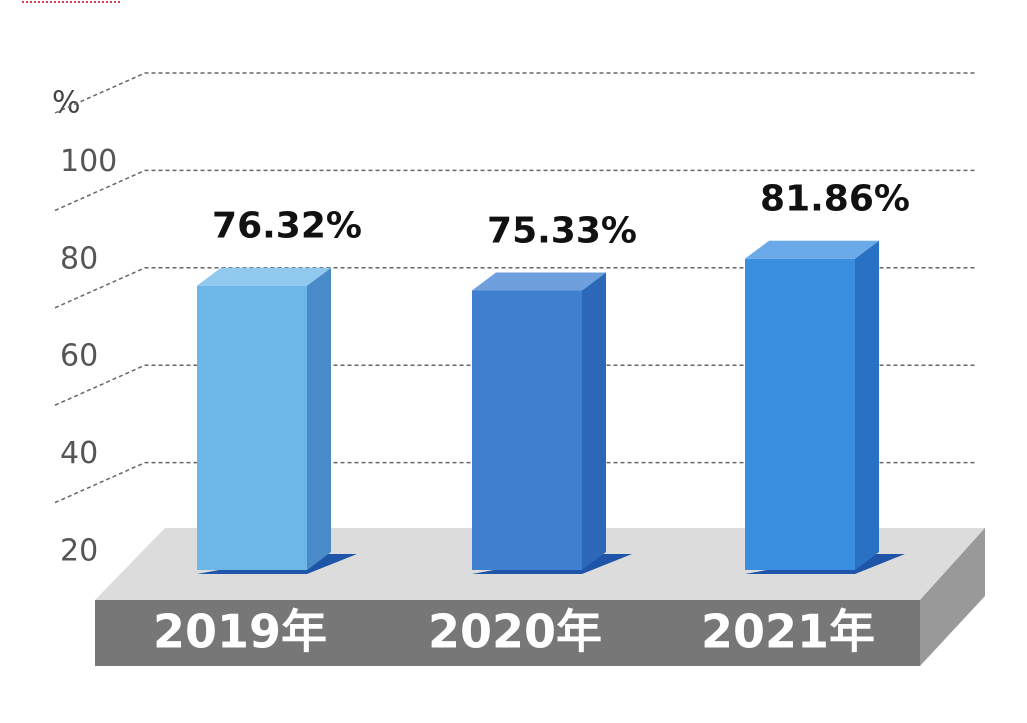 This screenshot has height=723, width=1027. I want to click on y-tick-label: 20, so click(79, 551).